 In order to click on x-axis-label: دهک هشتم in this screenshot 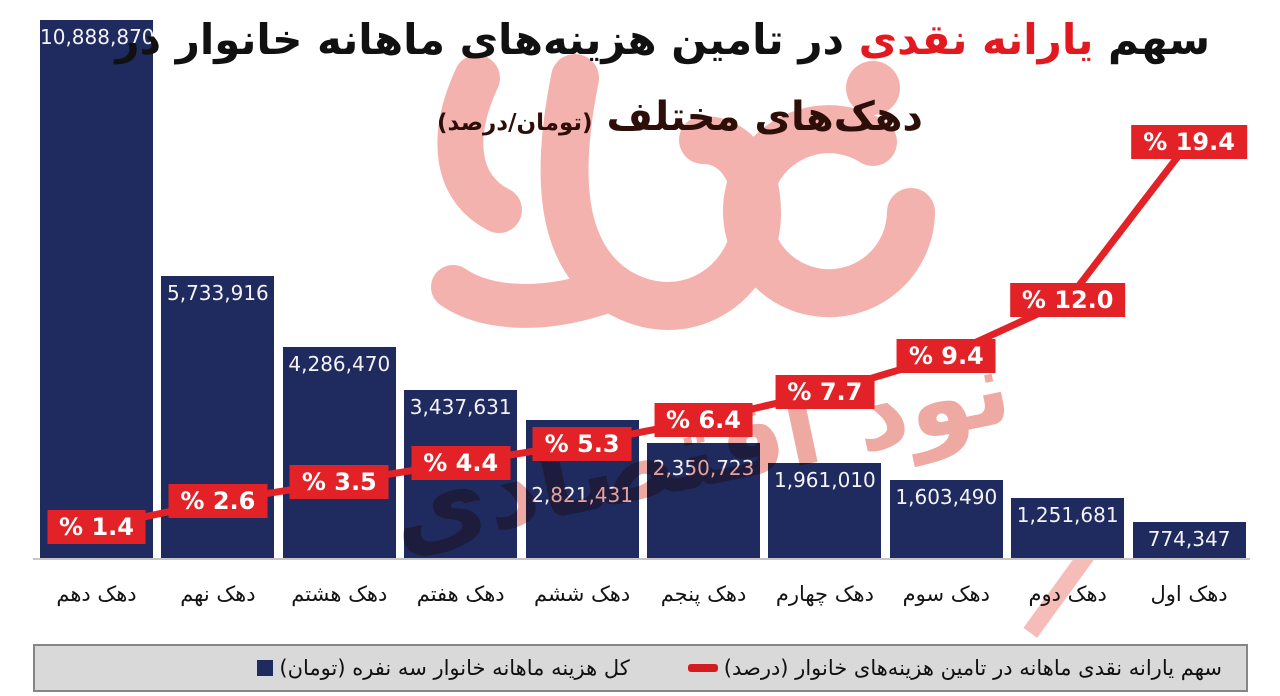, I will do `click(339, 594)`.